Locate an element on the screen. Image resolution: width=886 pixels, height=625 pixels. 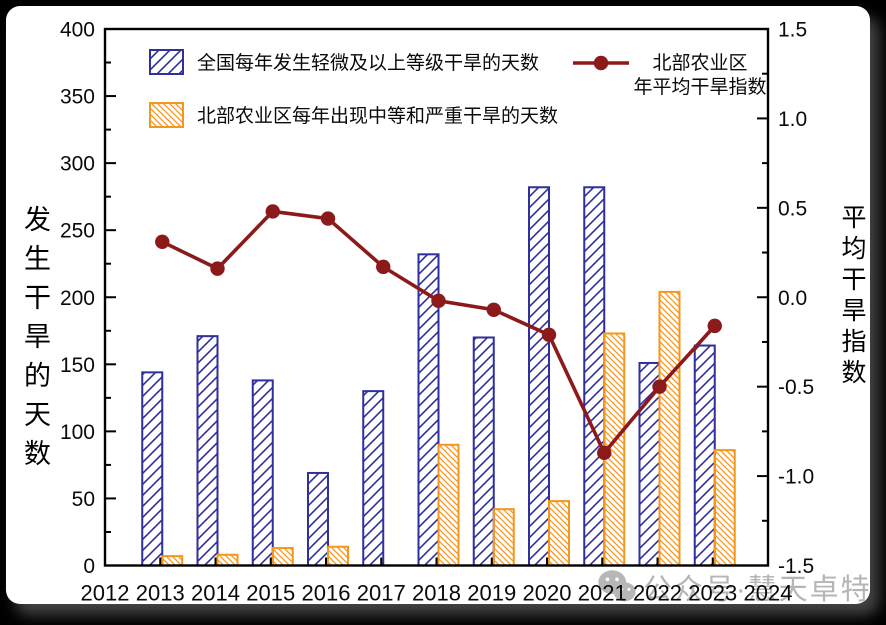
watermark-text: 公众号·慧天卓特 is located at coordinates (757, 590).